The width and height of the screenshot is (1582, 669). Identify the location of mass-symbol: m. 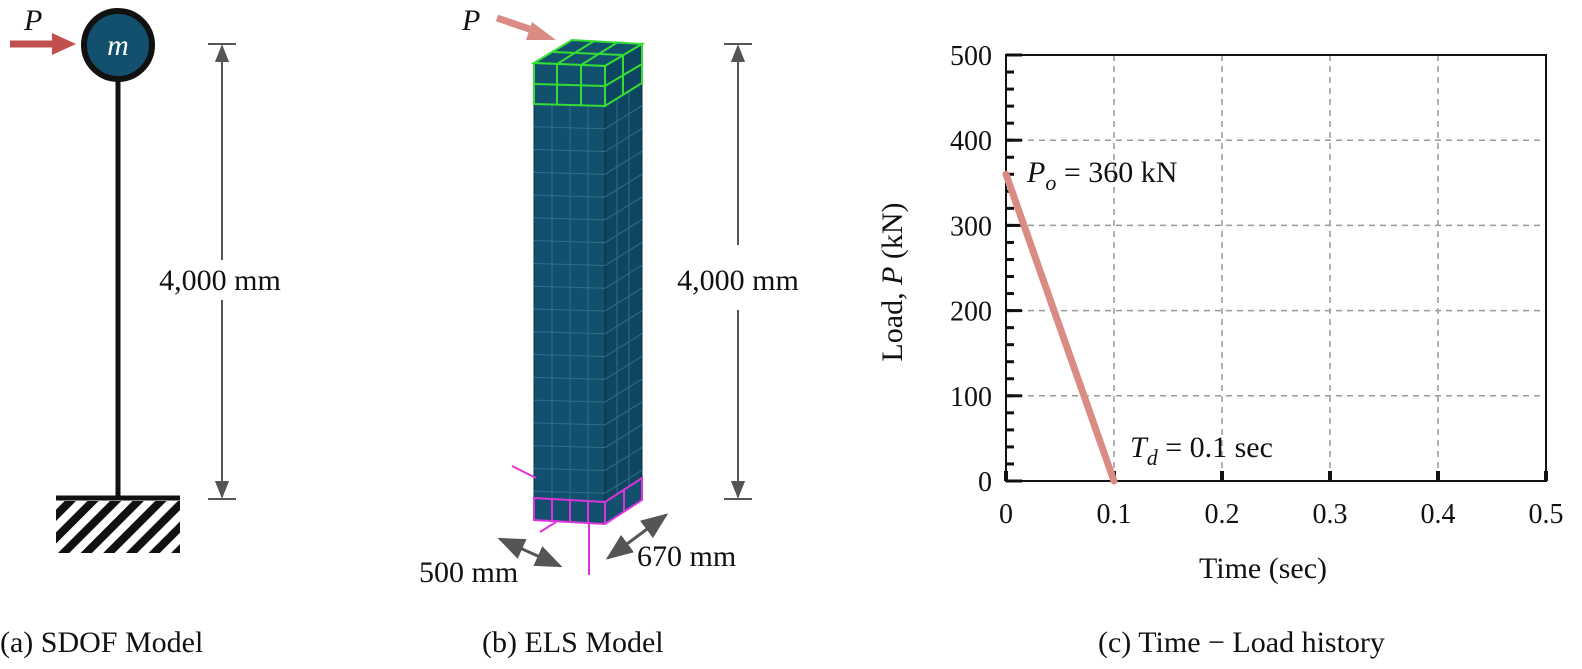
(118, 45).